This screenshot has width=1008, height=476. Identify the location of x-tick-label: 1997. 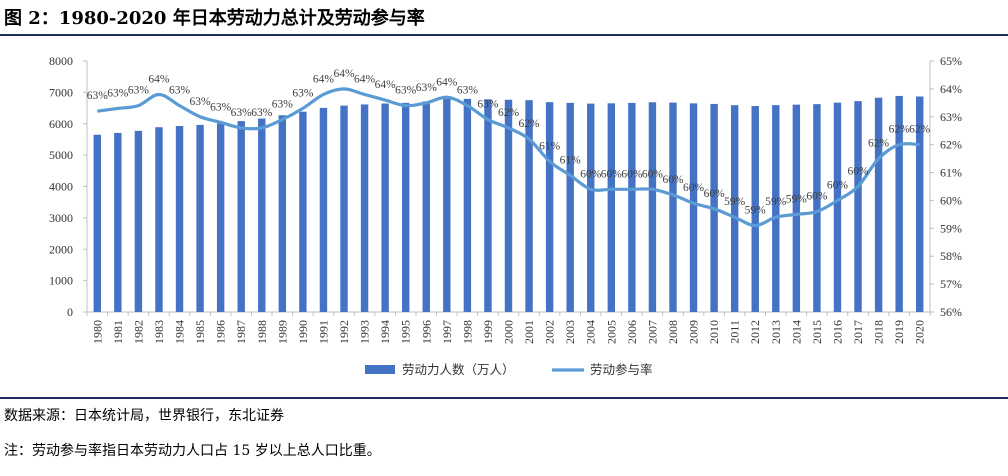
(447, 332).